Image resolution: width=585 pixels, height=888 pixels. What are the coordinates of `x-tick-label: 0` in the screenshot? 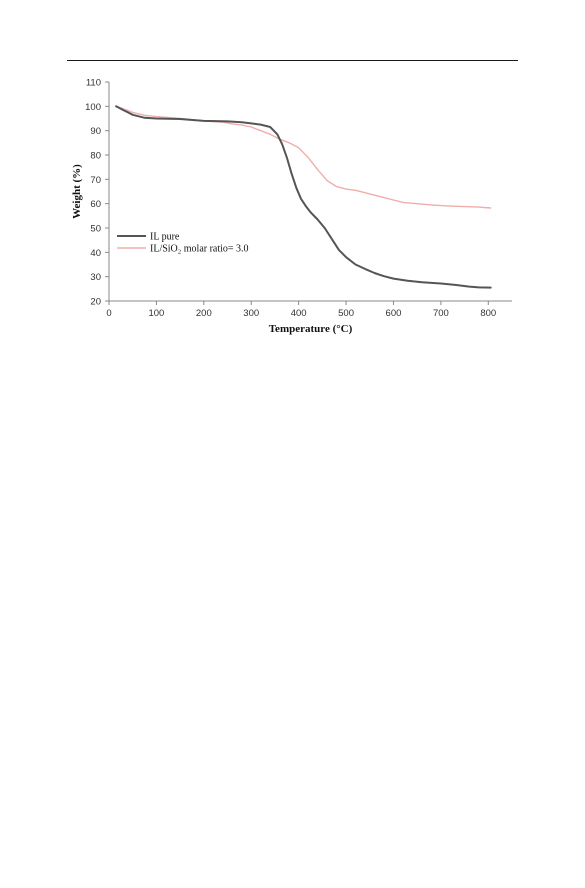 It's located at (108, 313).